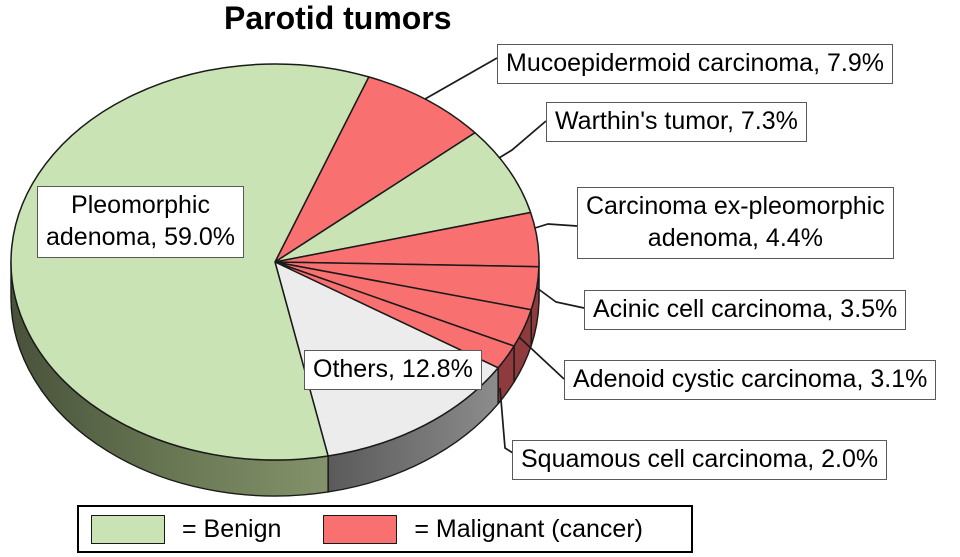 Image resolution: width=960 pixels, height=557 pixels. What do you see at coordinates (360, 529) in the screenshot?
I see `legend-swatch-malignant` at bounding box center [360, 529].